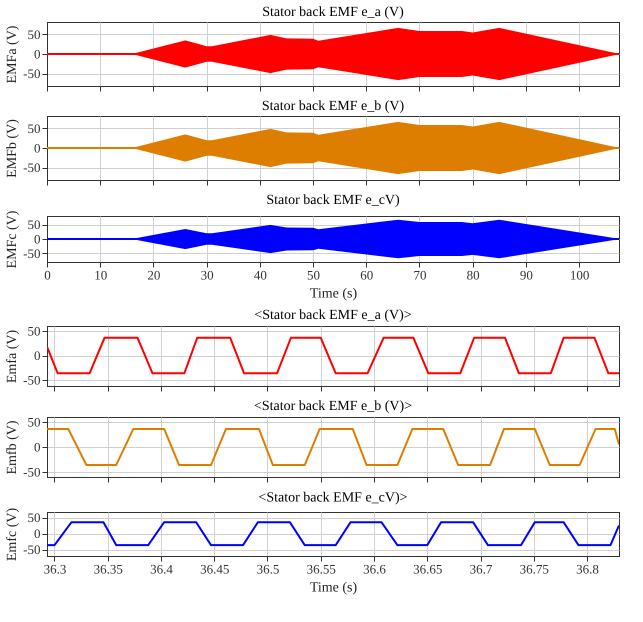 The image size is (643, 622). I want to click on chart-title: <Stator back EMF e_a (V)>, so click(333, 315).